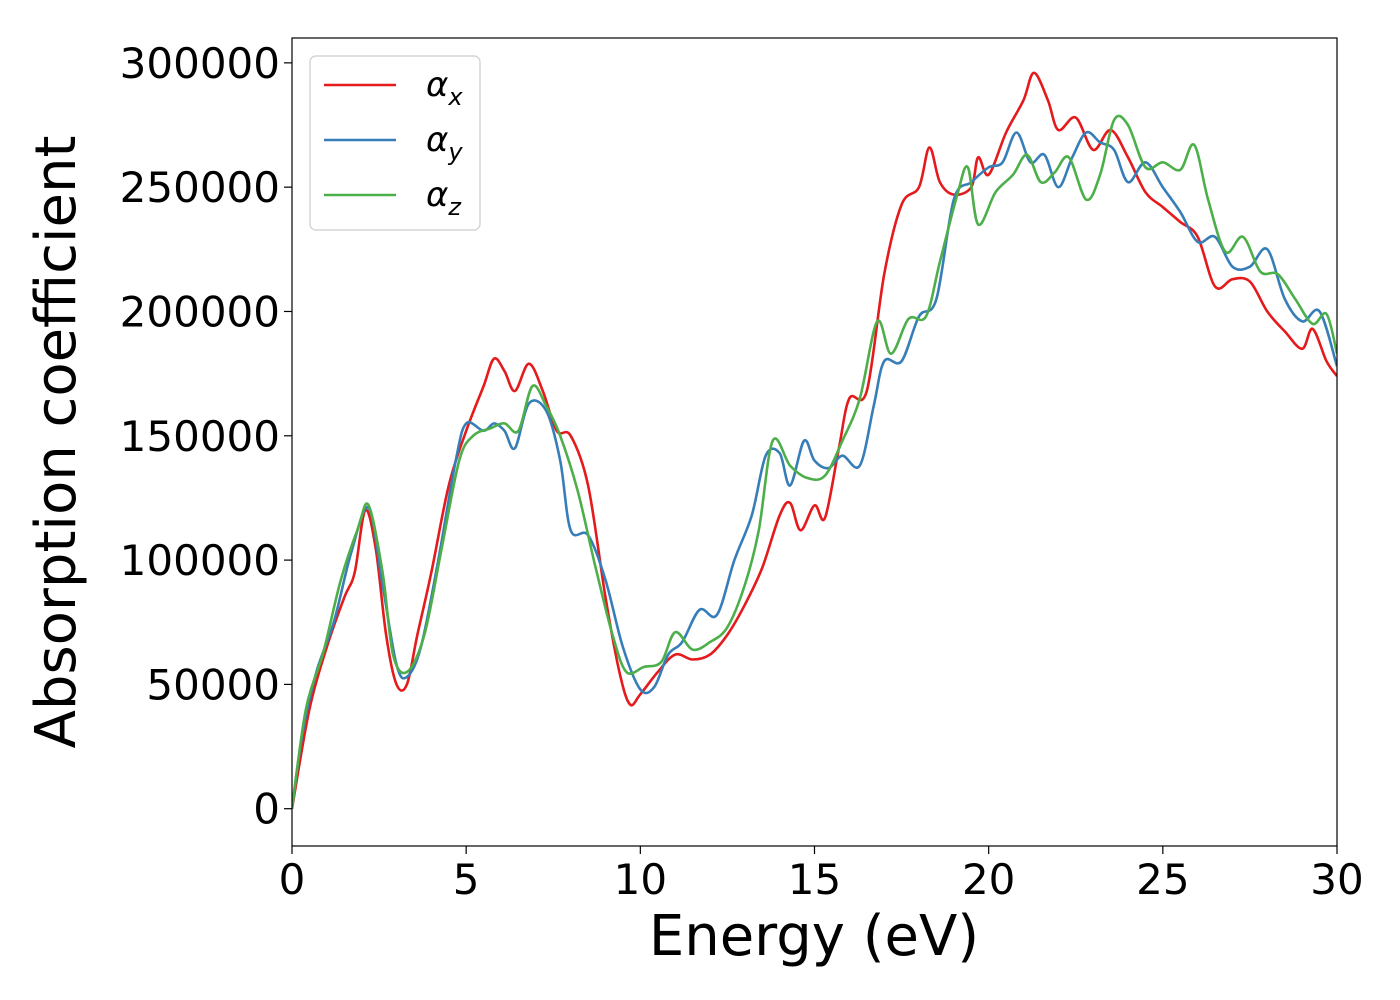  What do you see at coordinates (200, 63) in the screenshot?
I see `y-tick-label: 300000` at bounding box center [200, 63].